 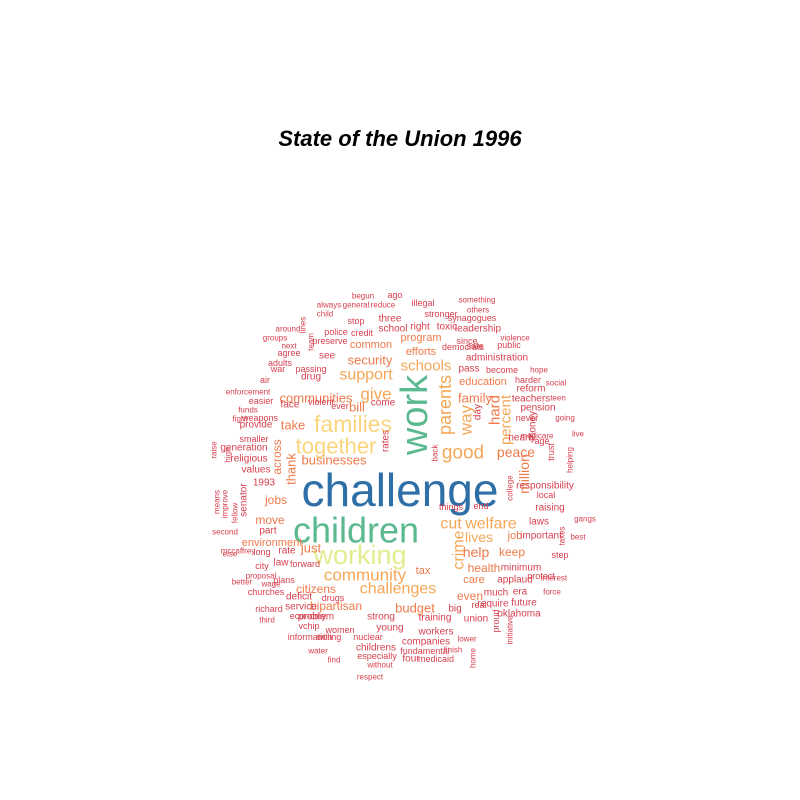 What do you see at coordinates (214, 450) in the screenshot?
I see `word-raise: raise` at bounding box center [214, 450].